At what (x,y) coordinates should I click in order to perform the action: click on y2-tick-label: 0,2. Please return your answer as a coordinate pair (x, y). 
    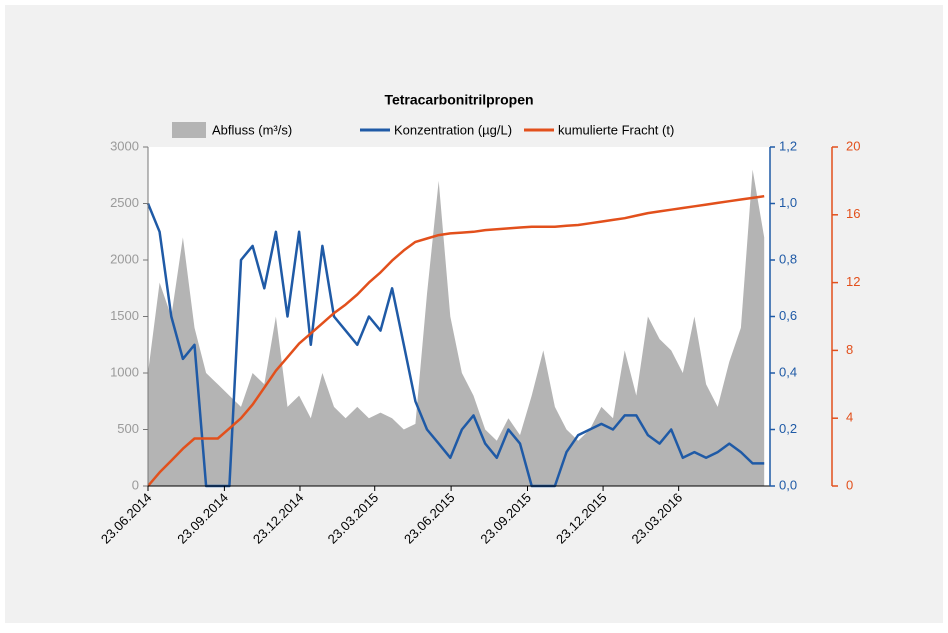
    Looking at the image, I should click on (788, 428).